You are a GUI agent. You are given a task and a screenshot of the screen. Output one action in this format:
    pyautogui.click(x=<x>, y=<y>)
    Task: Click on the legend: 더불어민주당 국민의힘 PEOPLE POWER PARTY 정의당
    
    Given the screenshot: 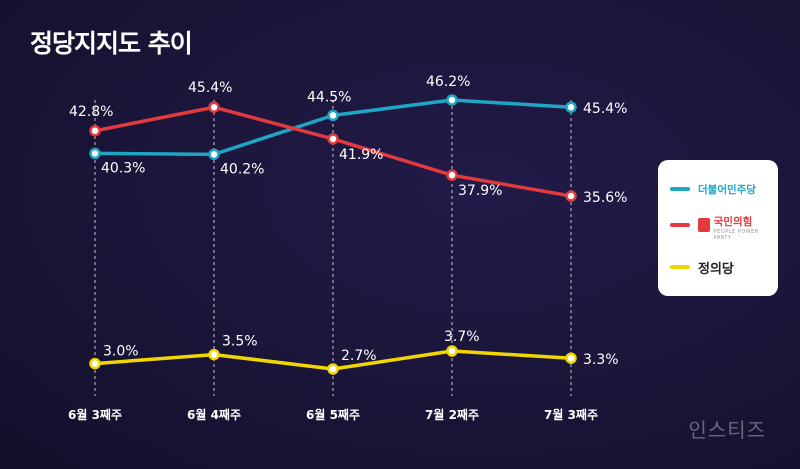 What is the action you would take?
    pyautogui.click(x=718, y=228)
    